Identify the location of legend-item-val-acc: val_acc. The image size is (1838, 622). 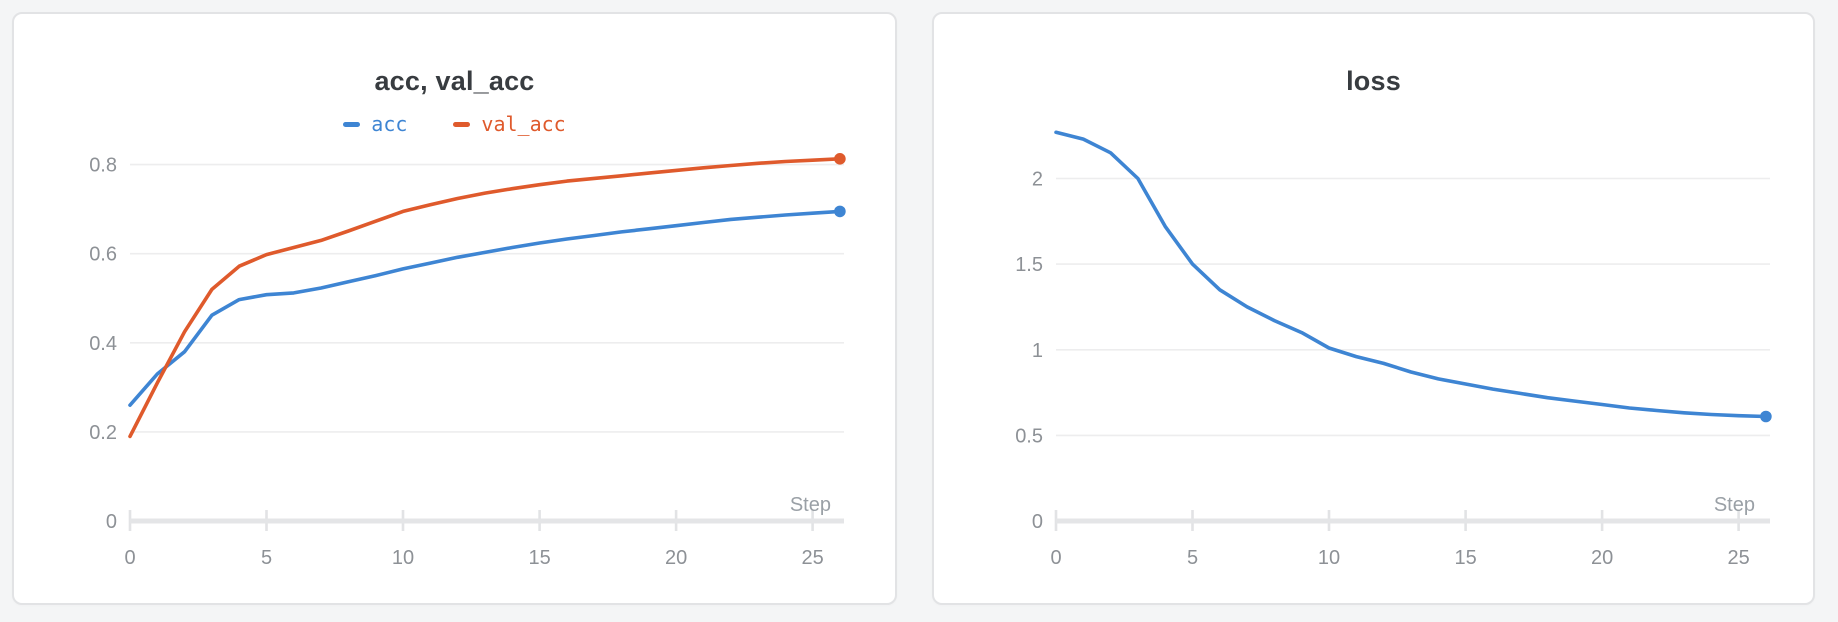
(509, 124).